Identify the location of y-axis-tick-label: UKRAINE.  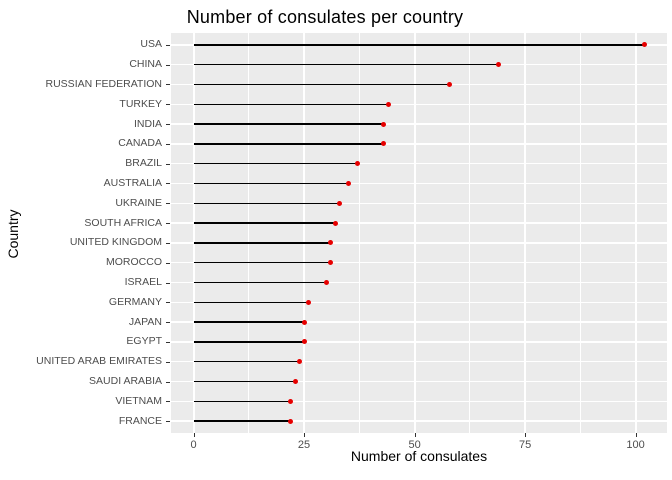
(138, 202).